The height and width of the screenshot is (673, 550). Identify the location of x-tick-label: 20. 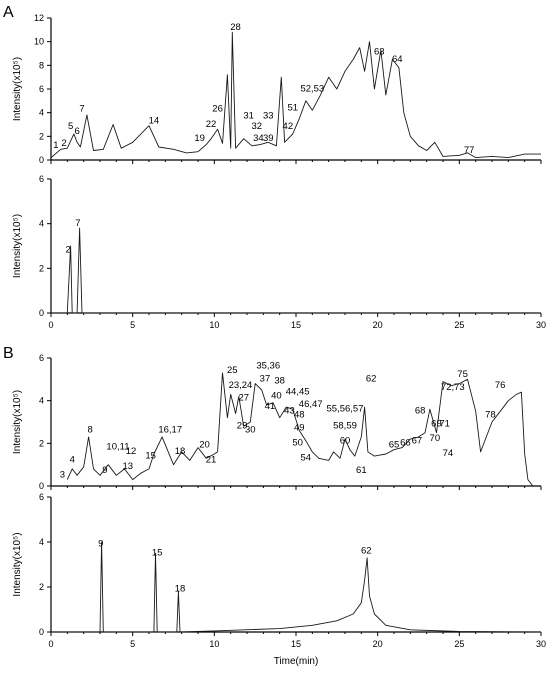
(378, 644).